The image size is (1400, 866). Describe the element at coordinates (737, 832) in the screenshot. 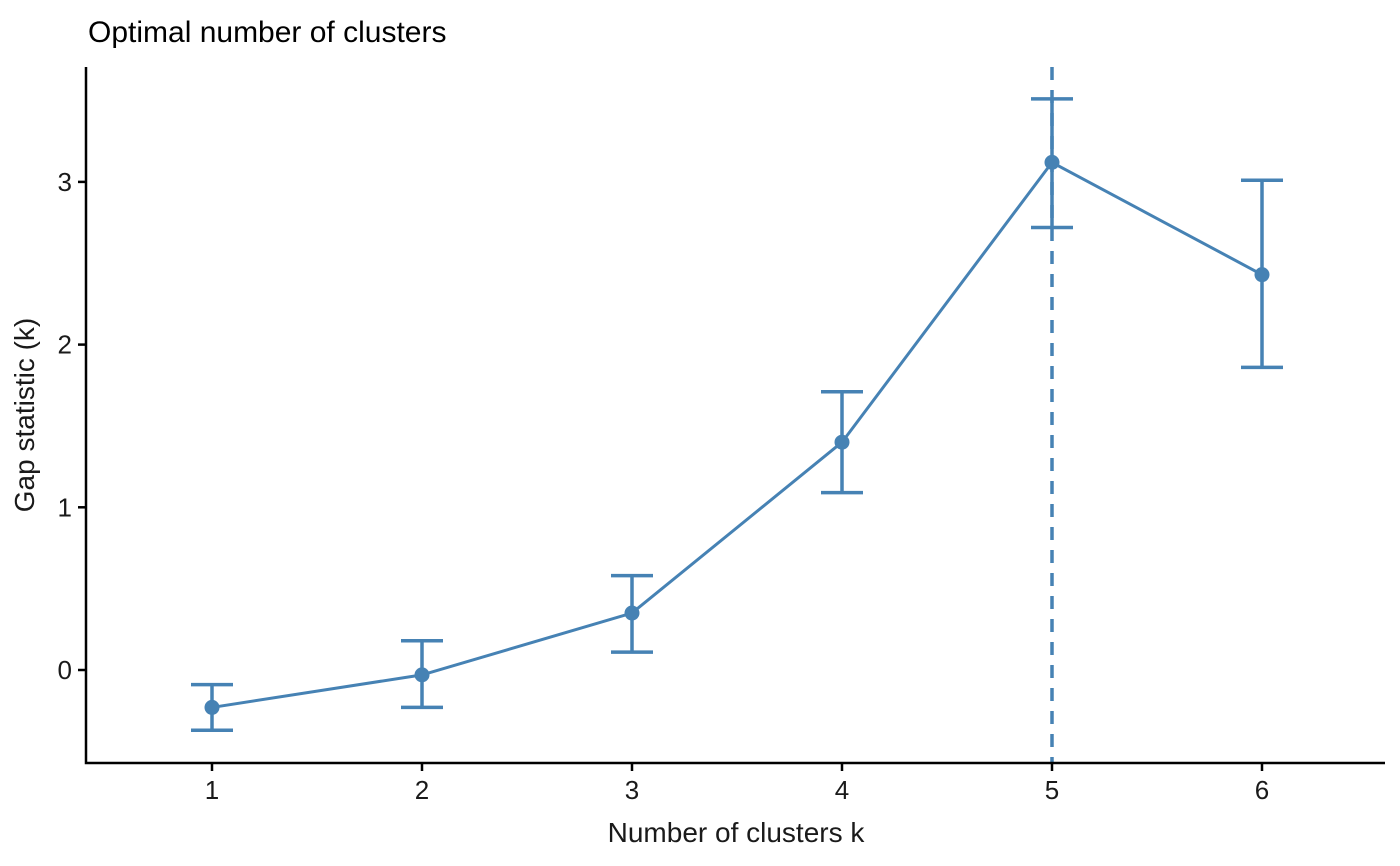

I see `x-axis-title: Number of clusters k` at that location.